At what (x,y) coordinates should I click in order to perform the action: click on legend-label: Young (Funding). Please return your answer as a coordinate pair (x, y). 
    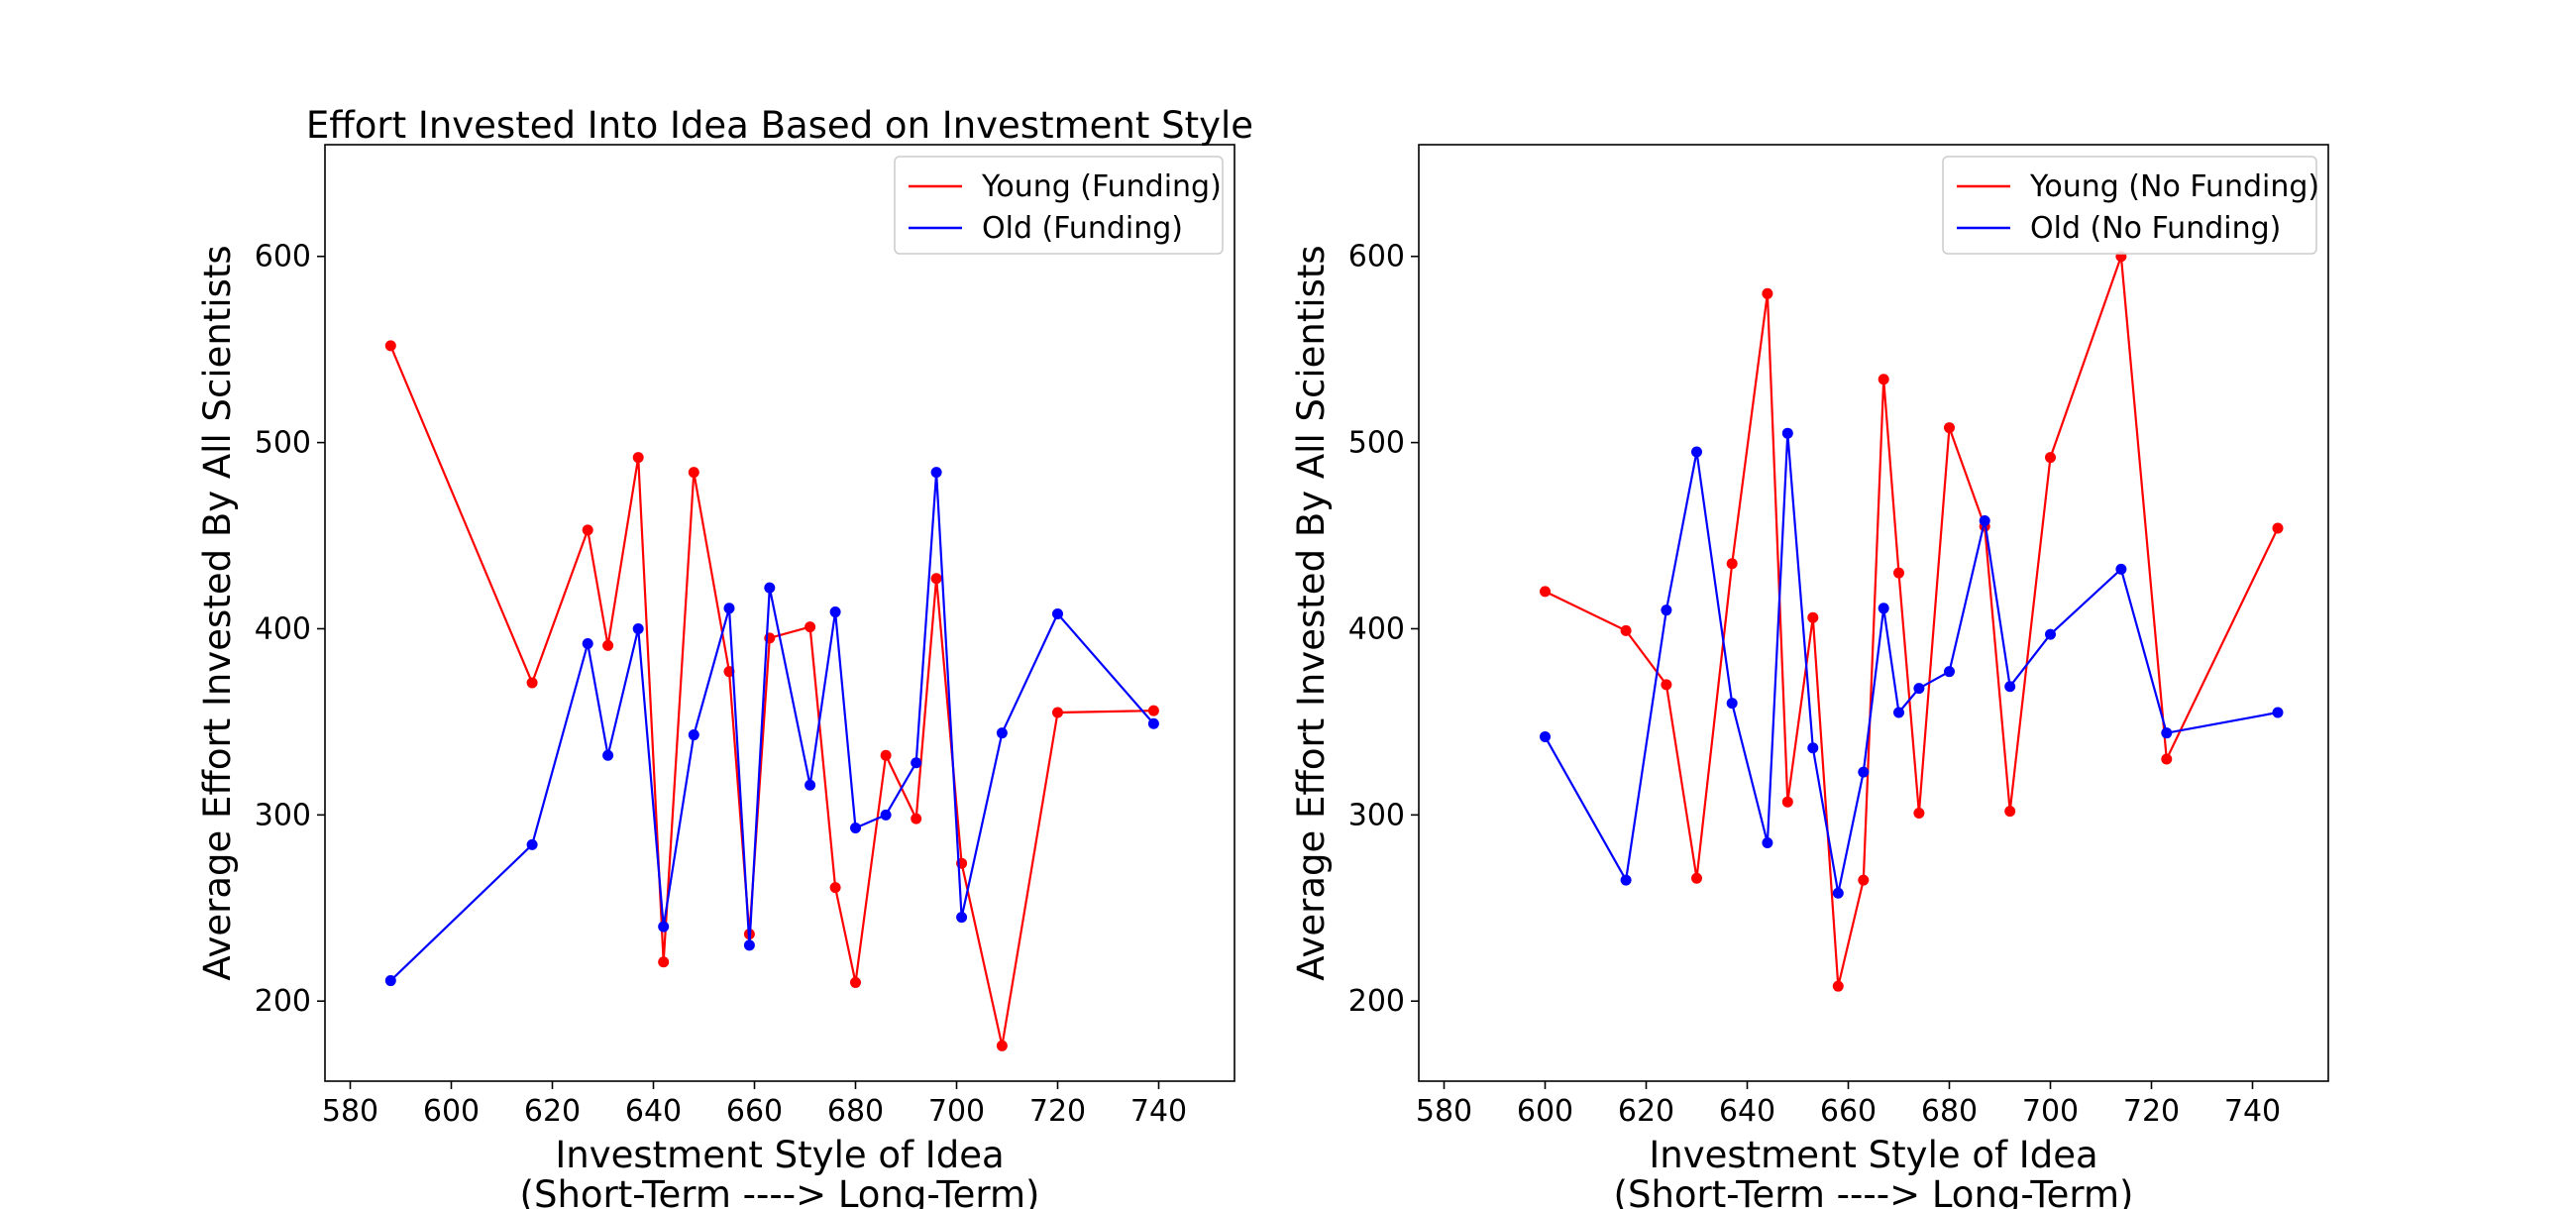
    Looking at the image, I should click on (1101, 186).